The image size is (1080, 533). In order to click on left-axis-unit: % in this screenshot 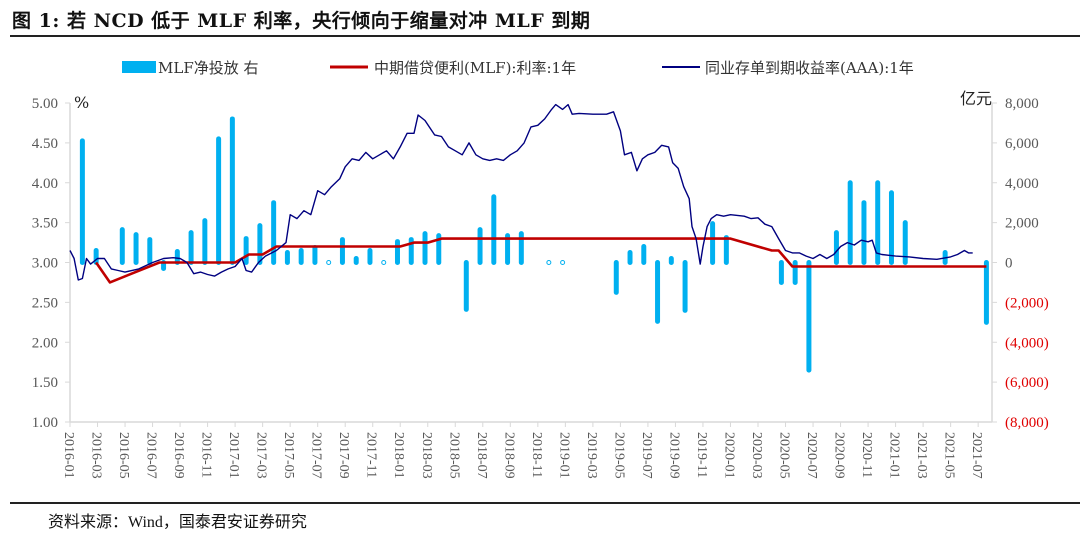, I will do `click(81, 102)`.